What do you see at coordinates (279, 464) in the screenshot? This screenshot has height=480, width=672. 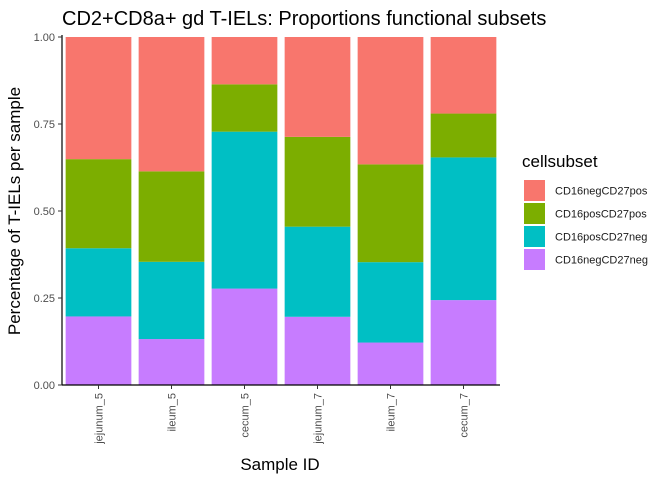 I see `x-axis-title: Sample ID` at bounding box center [279, 464].